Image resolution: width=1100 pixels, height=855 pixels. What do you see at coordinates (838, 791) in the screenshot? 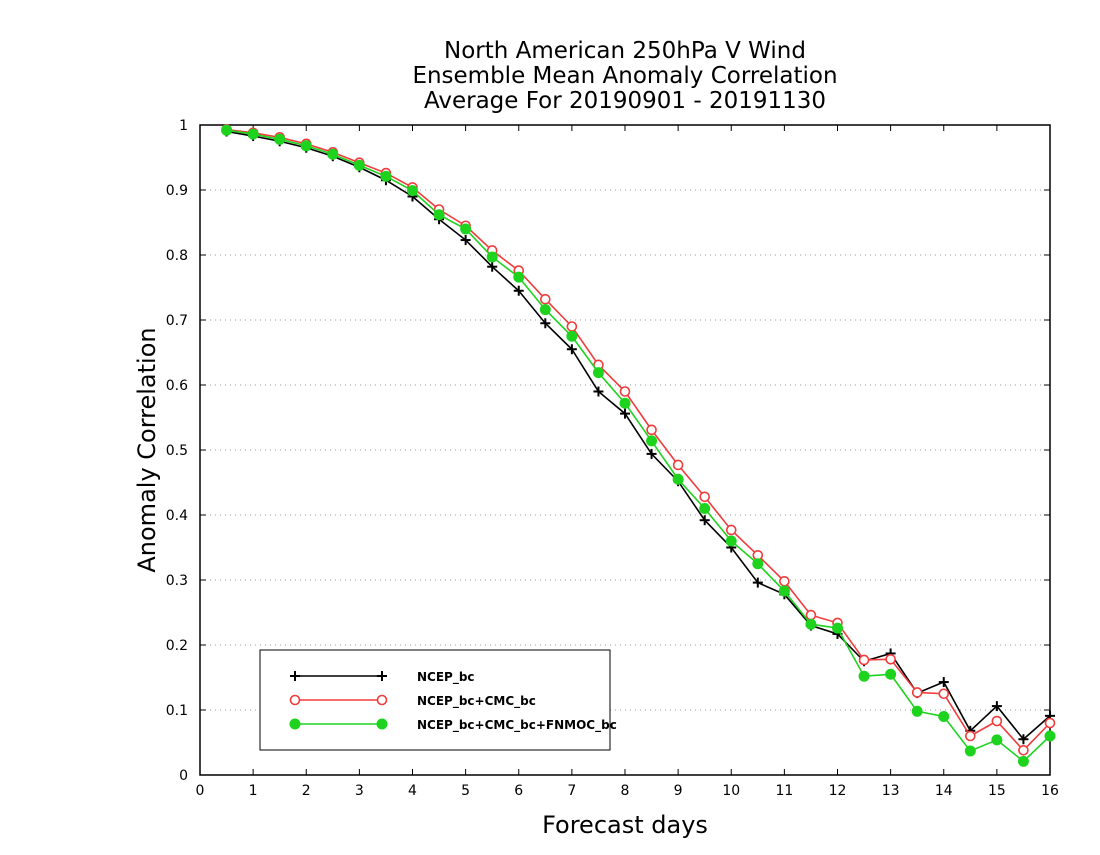
I see `x-tick-label-12: 12` at bounding box center [838, 791].